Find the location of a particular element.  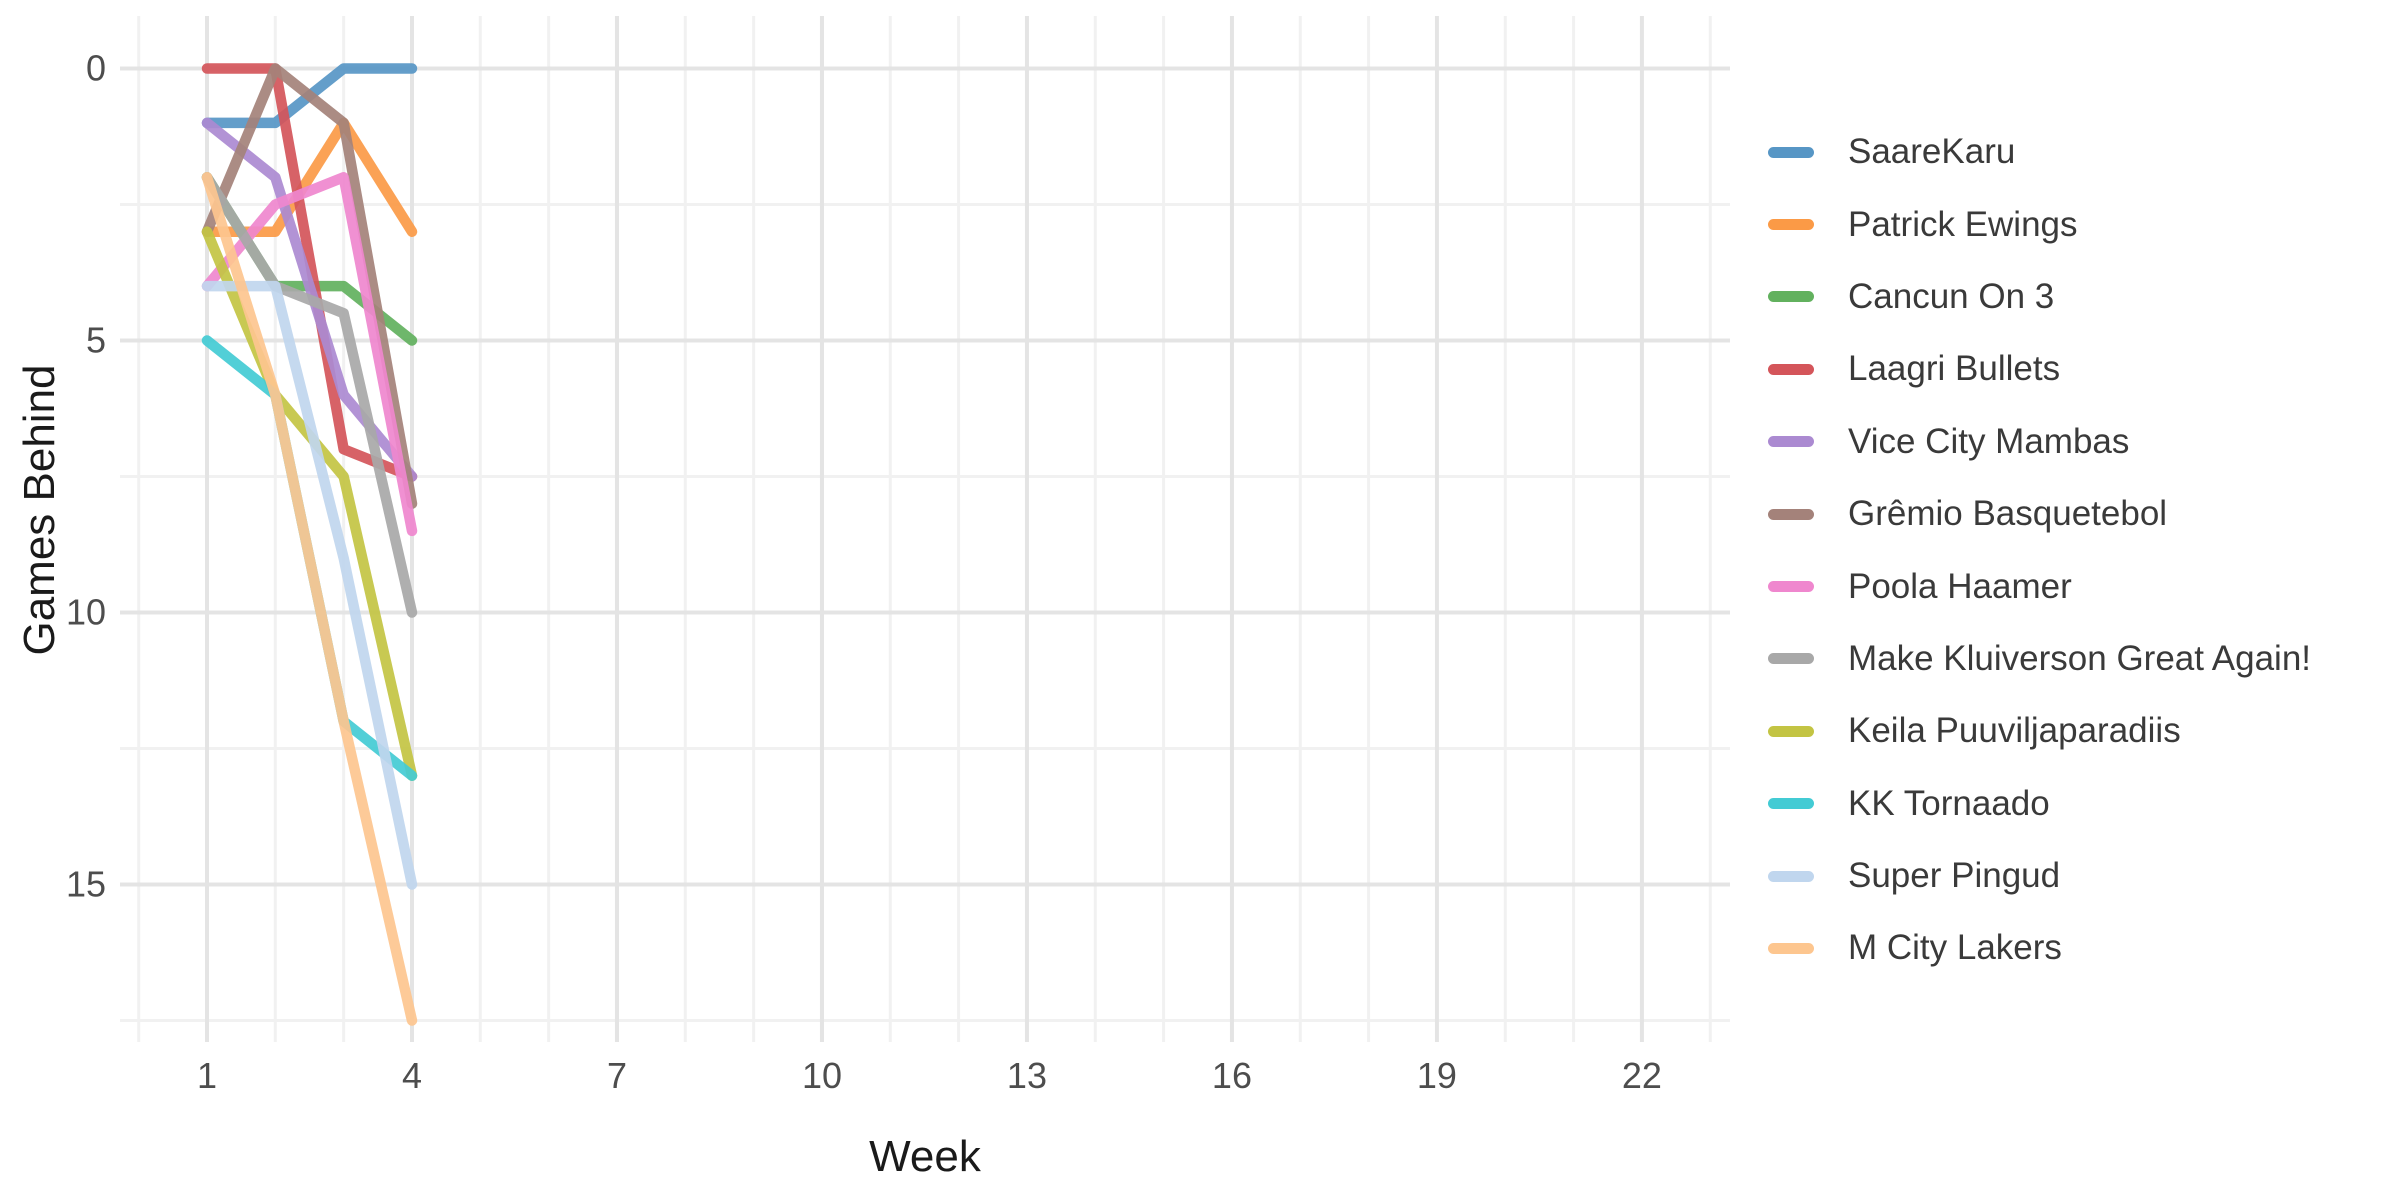

legend-item: Poola Haamer is located at coordinates (2039, 586).